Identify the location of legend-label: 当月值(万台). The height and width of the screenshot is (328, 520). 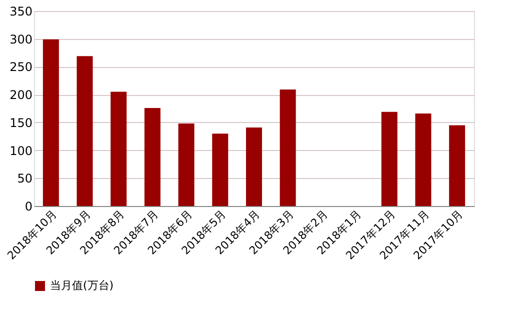
(82, 285).